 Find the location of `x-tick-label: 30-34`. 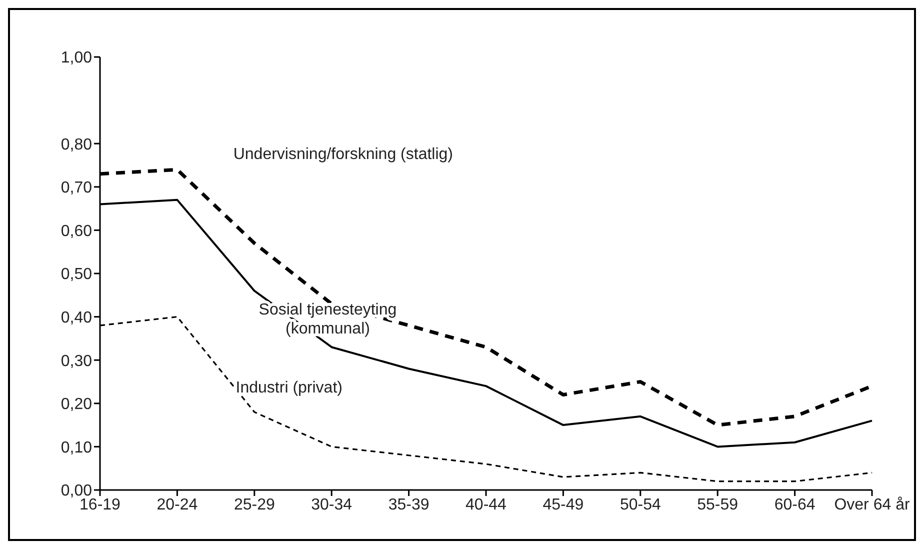

x-tick-label: 30-34 is located at coordinates (331, 505).